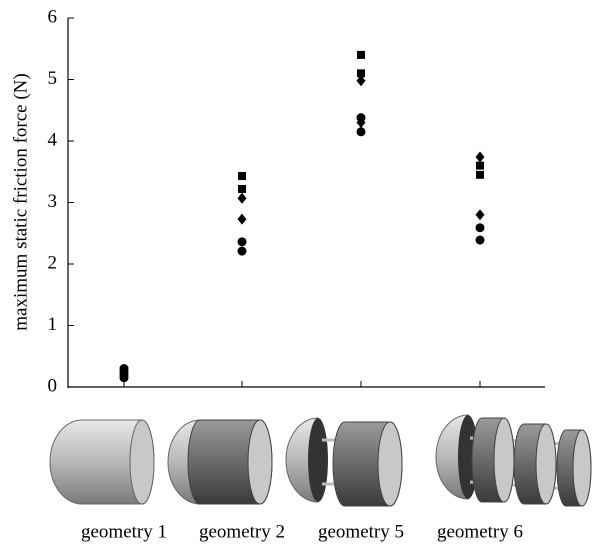  Describe the element at coordinates (53, 262) in the screenshot. I see `y-tick-label: 2` at that location.